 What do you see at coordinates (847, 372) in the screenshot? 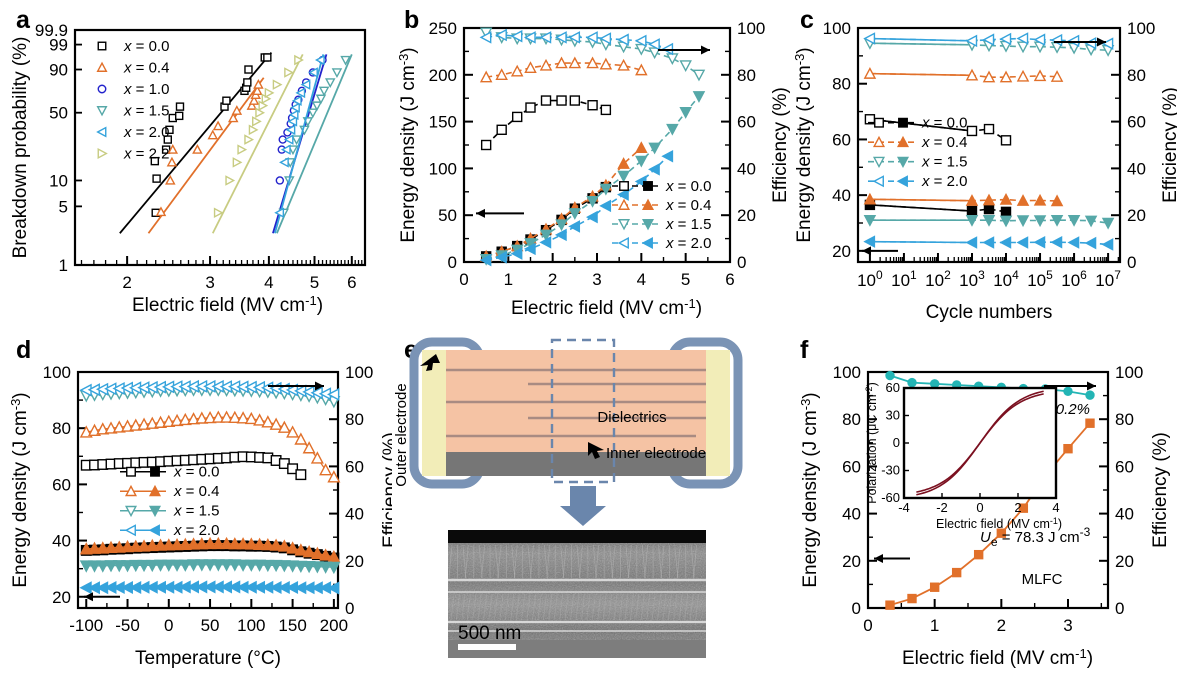
I see `panel-f-ytick-left-label: 100` at bounding box center [847, 372].